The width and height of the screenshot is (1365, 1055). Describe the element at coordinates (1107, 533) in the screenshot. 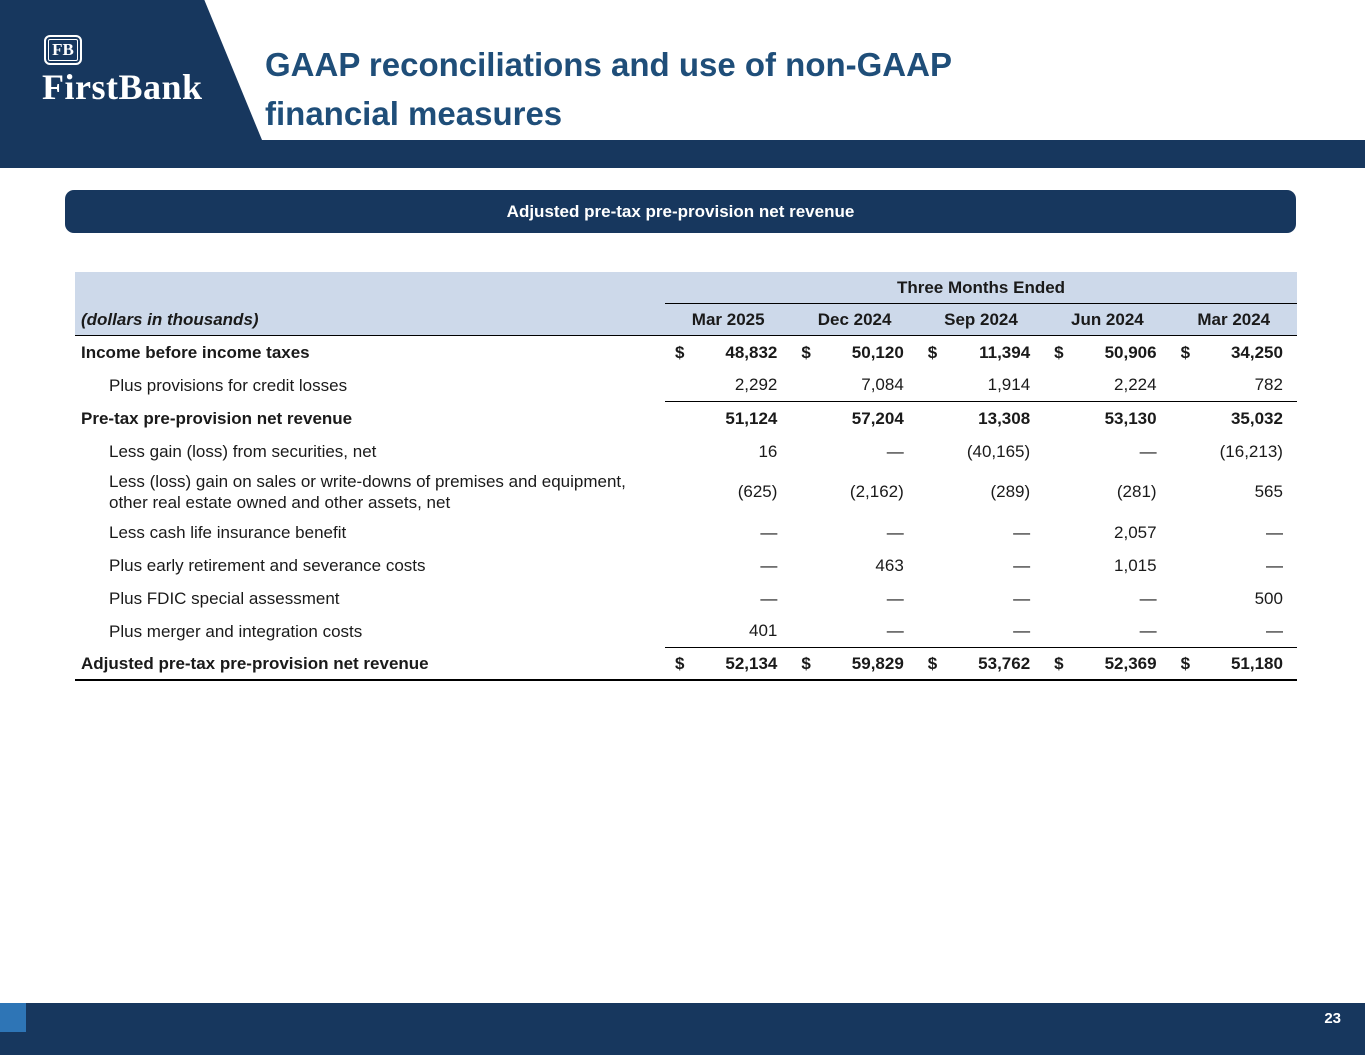

I see `table-cell: 2,057` at that location.